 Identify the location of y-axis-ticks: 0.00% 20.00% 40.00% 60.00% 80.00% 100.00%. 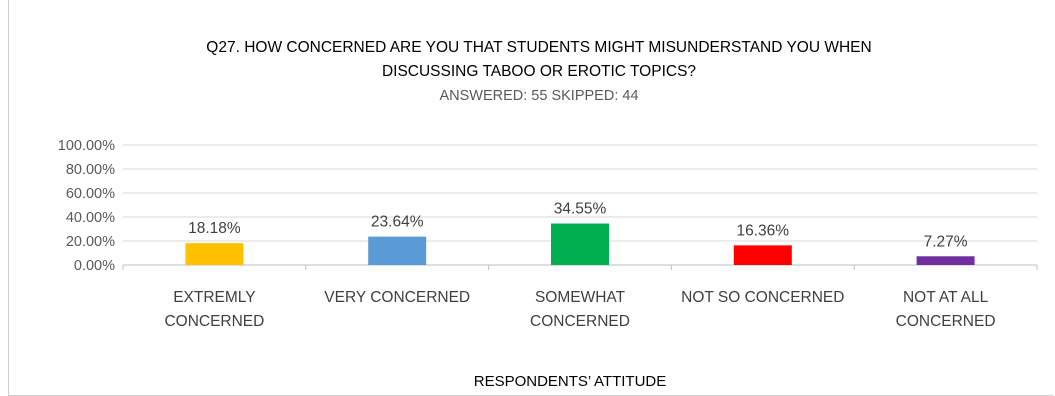
(86, 206).